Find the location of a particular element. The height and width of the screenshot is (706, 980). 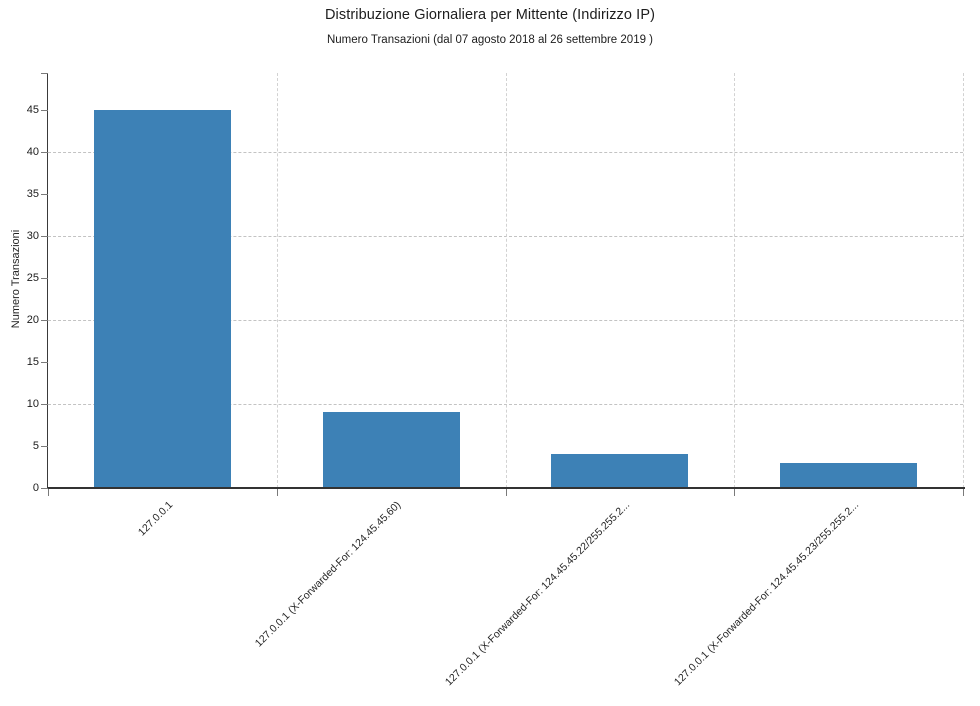

y-tick-label: 25 is located at coordinates (32, 277).